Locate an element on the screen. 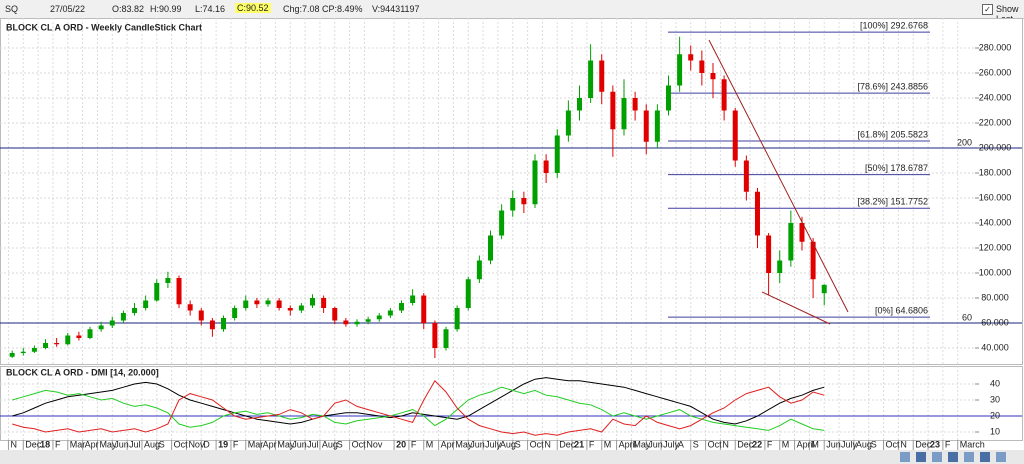 The width and height of the screenshot is (1024, 464). x-tick-label: Apr is located at coordinates (448, 444).